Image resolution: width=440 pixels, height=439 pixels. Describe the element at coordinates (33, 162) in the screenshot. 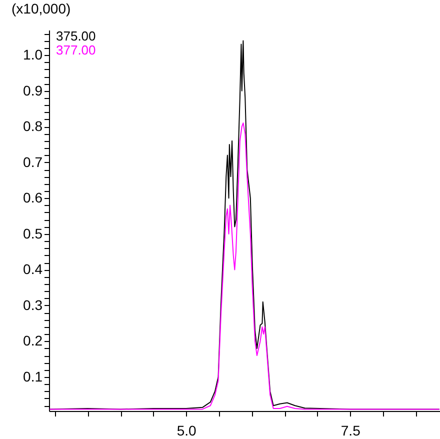

I see `y-tick-label: 0.7` at that location.